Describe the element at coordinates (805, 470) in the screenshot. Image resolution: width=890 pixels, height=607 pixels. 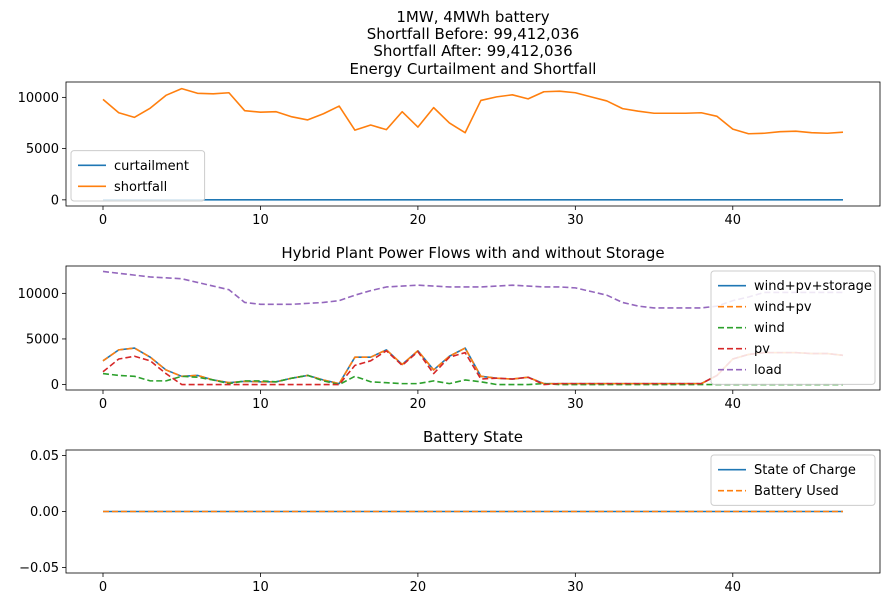
I see `legend-label: State of Charge` at that location.